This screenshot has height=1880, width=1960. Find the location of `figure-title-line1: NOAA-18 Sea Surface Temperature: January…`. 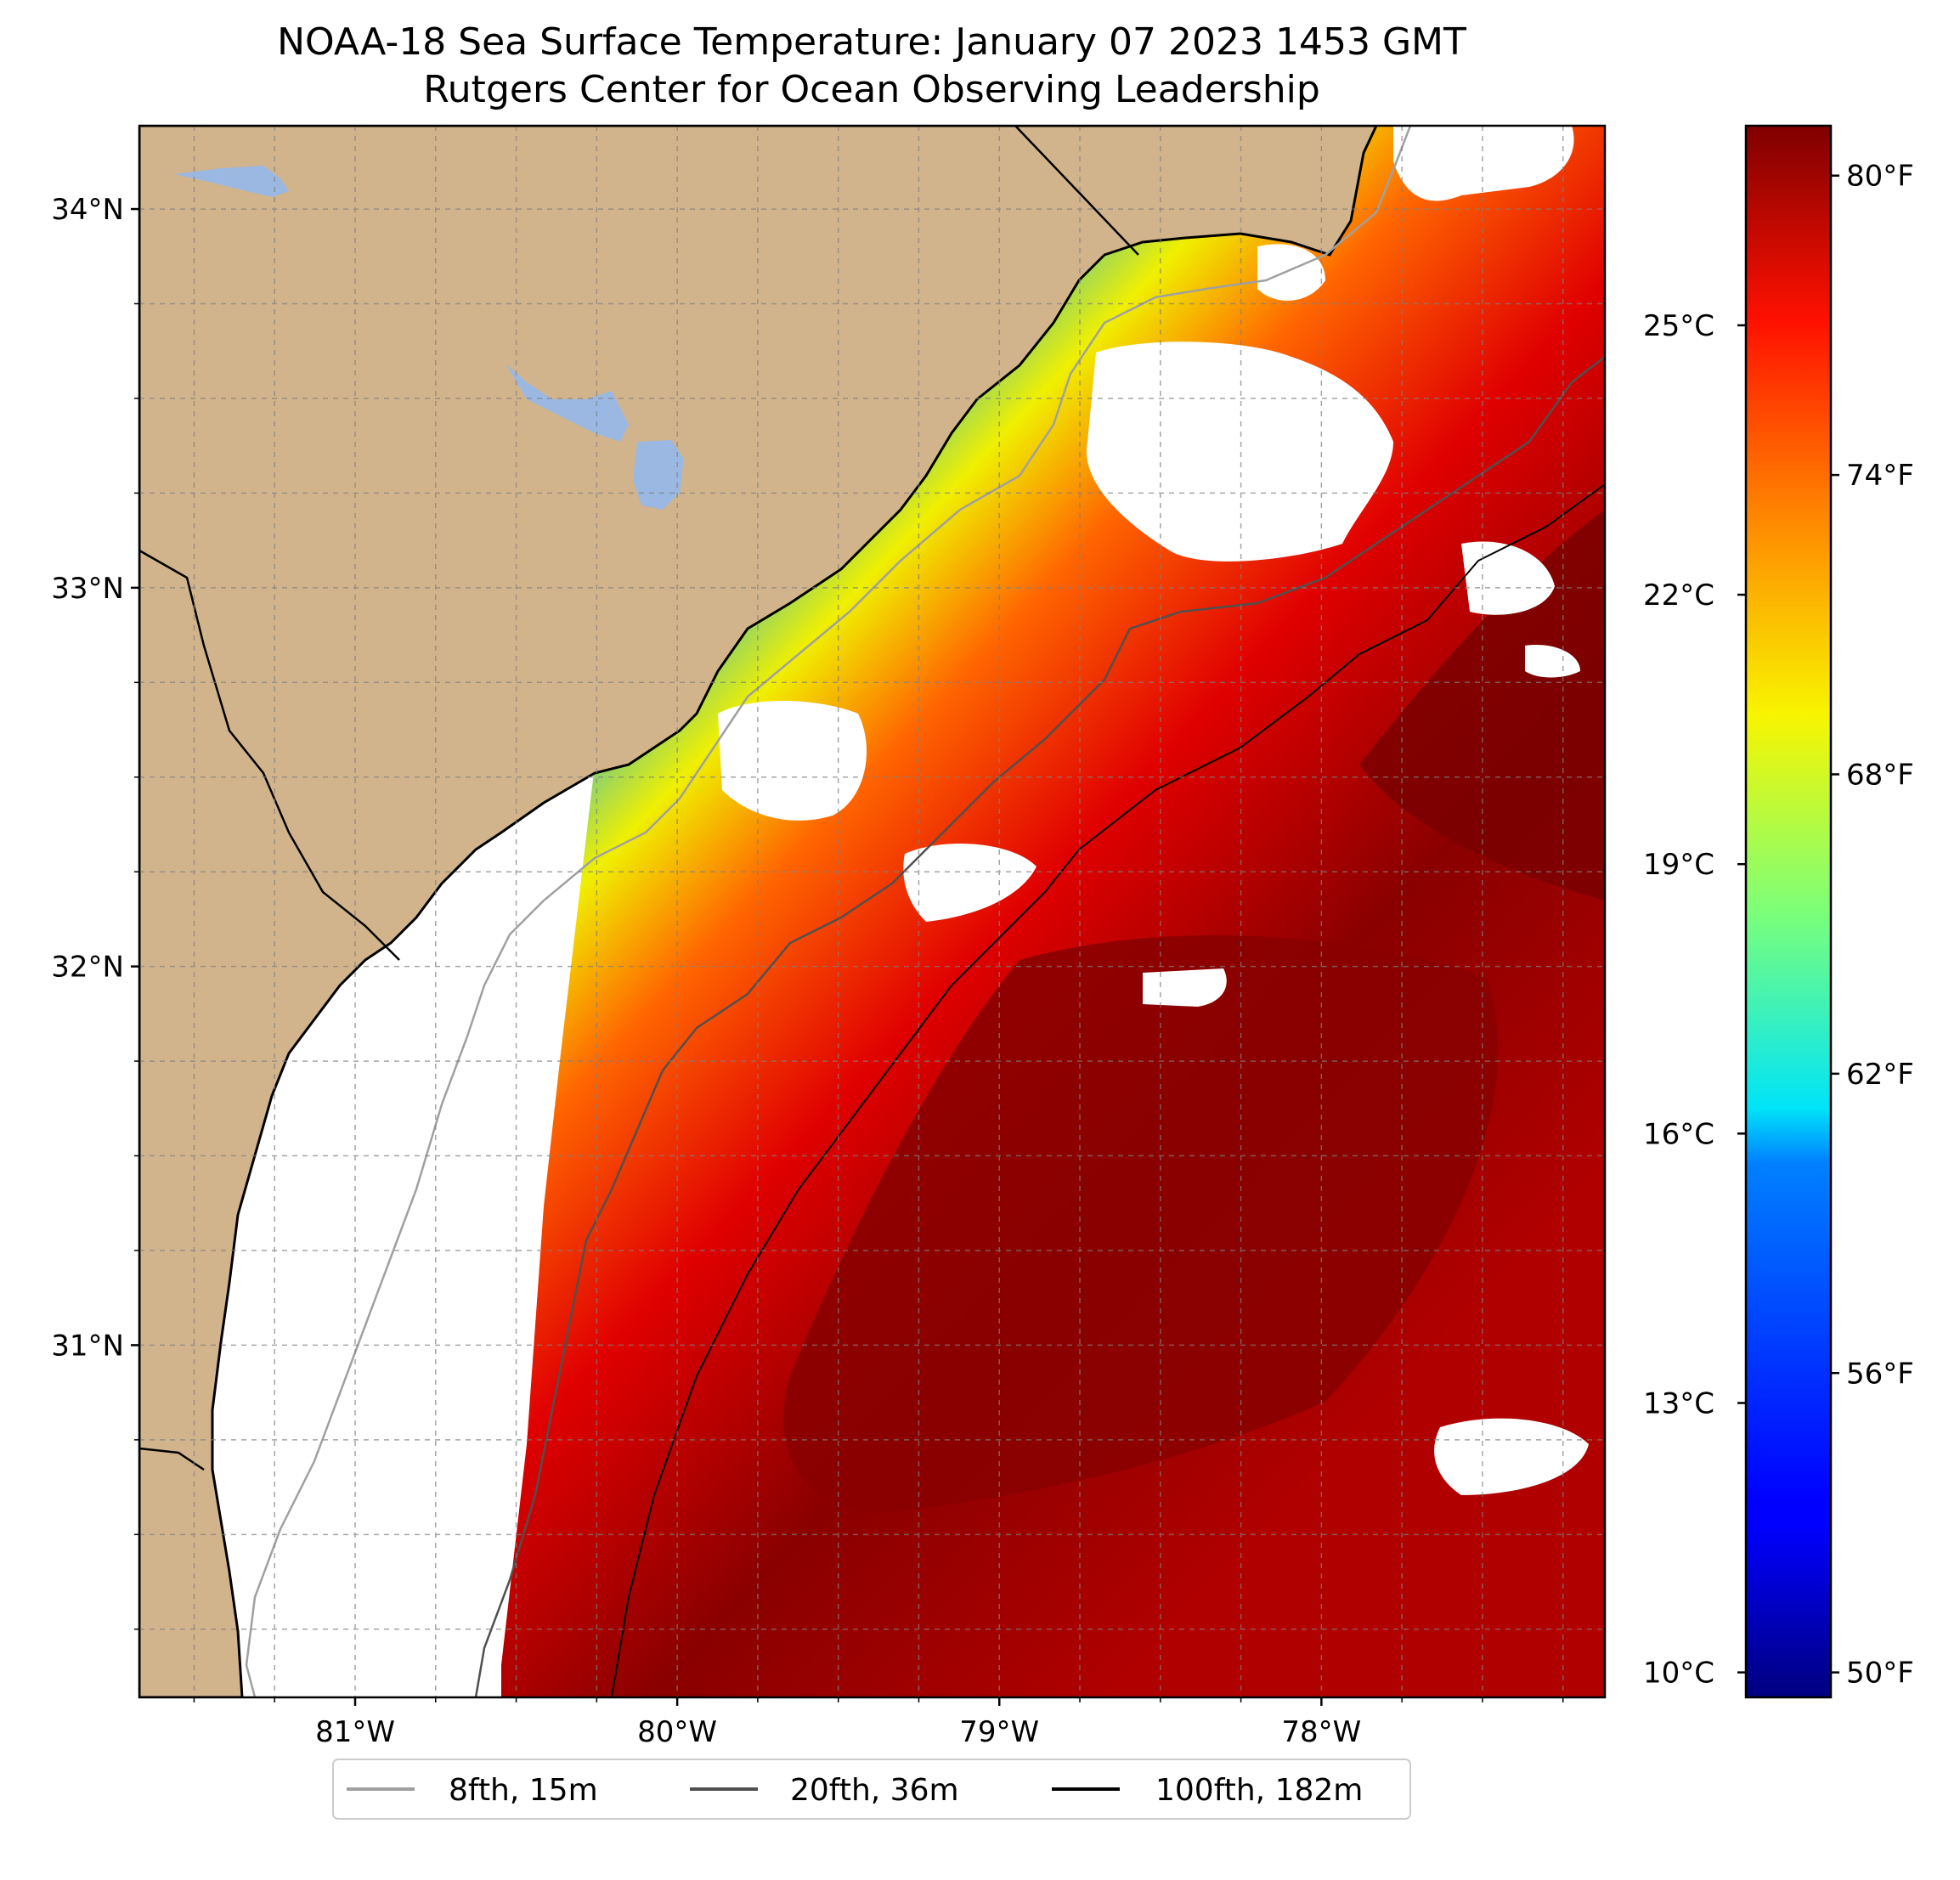

figure-title-line1: NOAA-18 Sea Surface Temperature: January… is located at coordinates (872, 42).